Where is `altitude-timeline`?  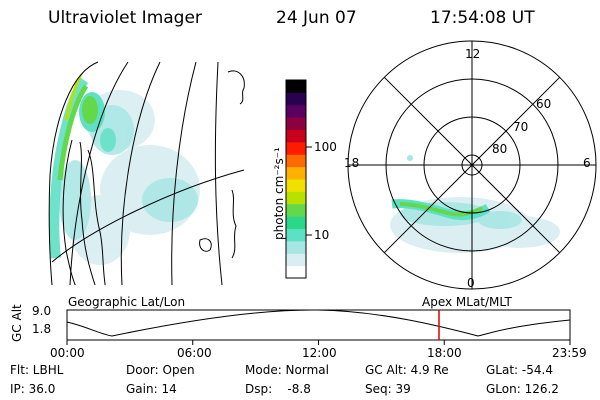 altitude-timeline is located at coordinates (318, 327).